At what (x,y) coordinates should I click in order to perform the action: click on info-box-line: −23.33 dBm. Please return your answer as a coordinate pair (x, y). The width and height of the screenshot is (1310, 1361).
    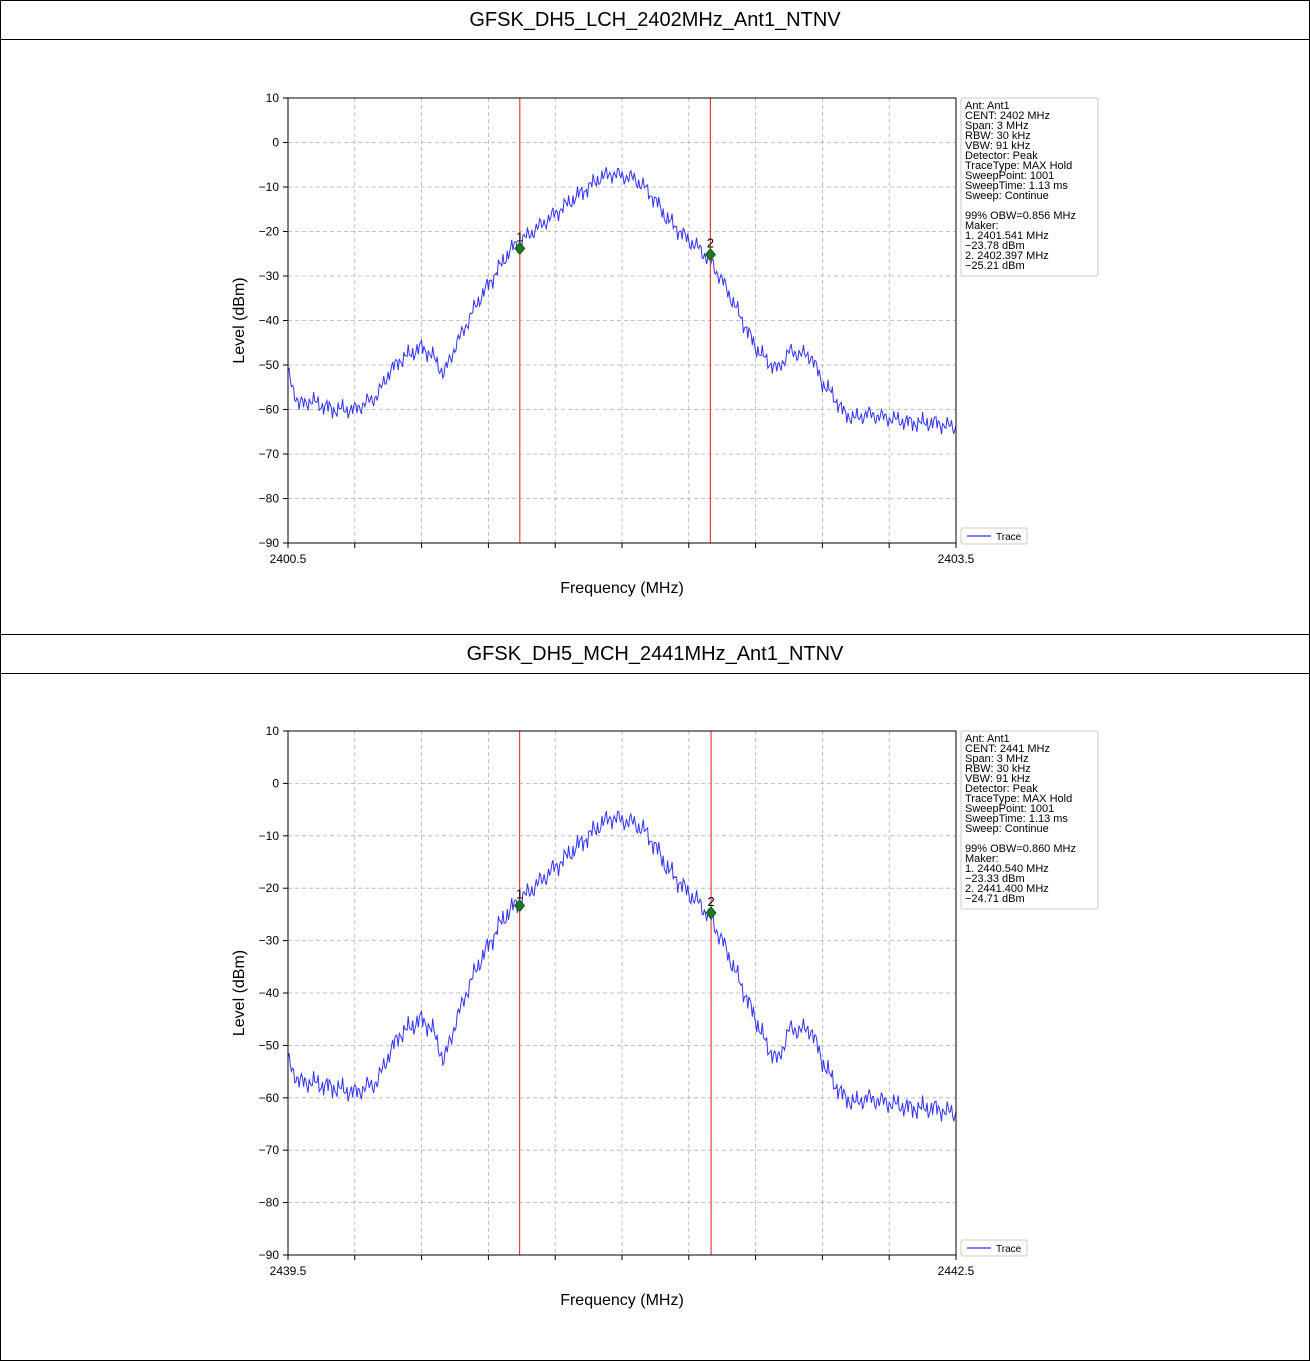
    Looking at the image, I should click on (995, 879).